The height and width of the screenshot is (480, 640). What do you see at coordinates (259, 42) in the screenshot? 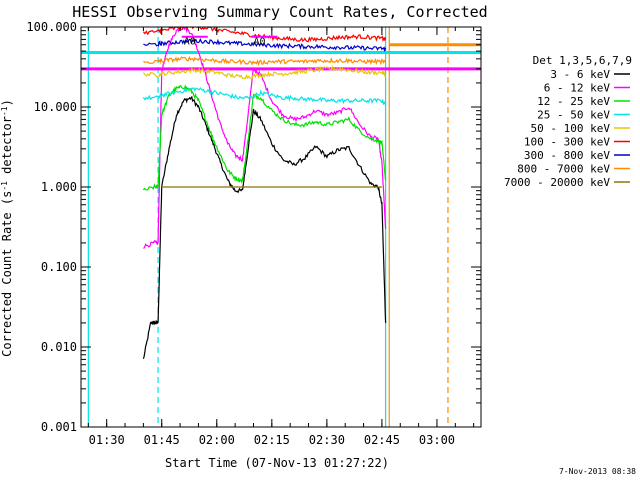
I see `attenuator-label-1: A0` at bounding box center [259, 42].